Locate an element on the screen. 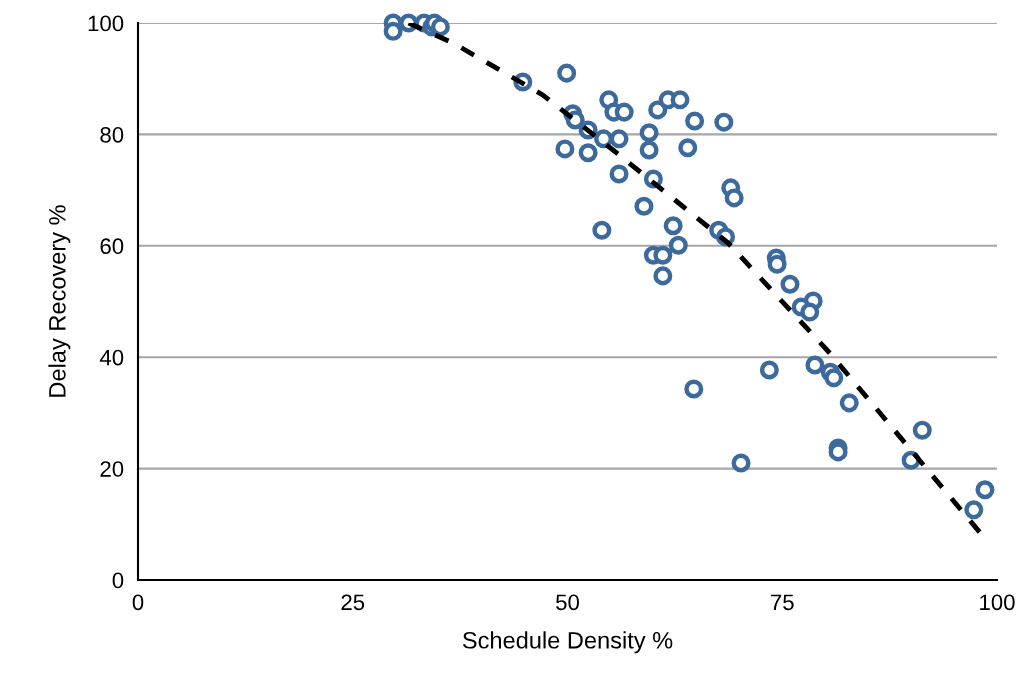  x-axis-title: Schedule Density % is located at coordinates (567, 642).